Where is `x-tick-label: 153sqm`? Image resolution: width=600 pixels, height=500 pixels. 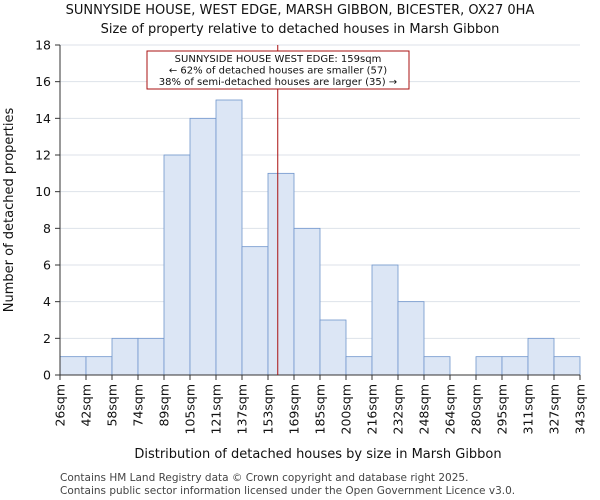
x-tick-label: 153sqm is located at coordinates (268, 409).